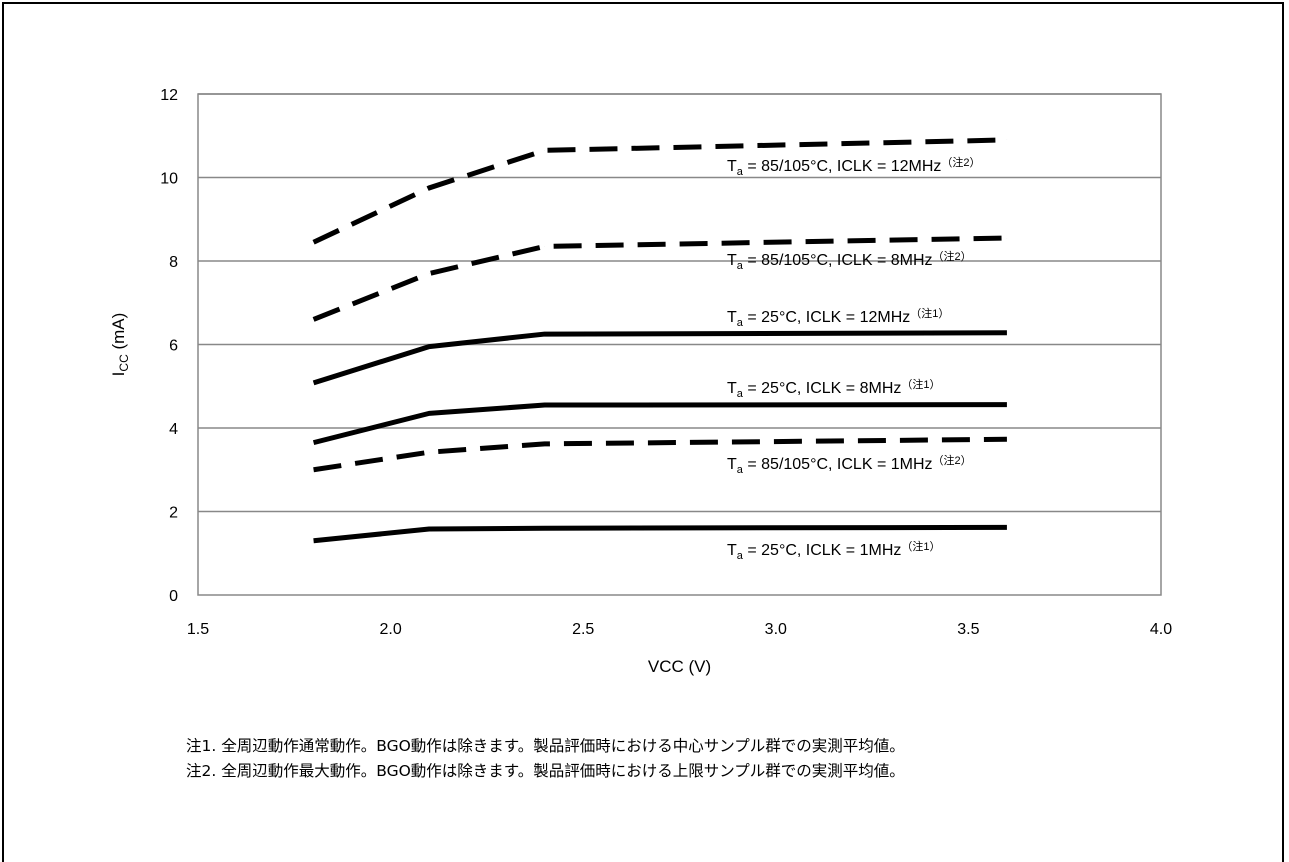 This screenshot has height=862, width=1289. What do you see at coordinates (679, 666) in the screenshot?
I see `x-axis-title: VCC (V)` at bounding box center [679, 666].